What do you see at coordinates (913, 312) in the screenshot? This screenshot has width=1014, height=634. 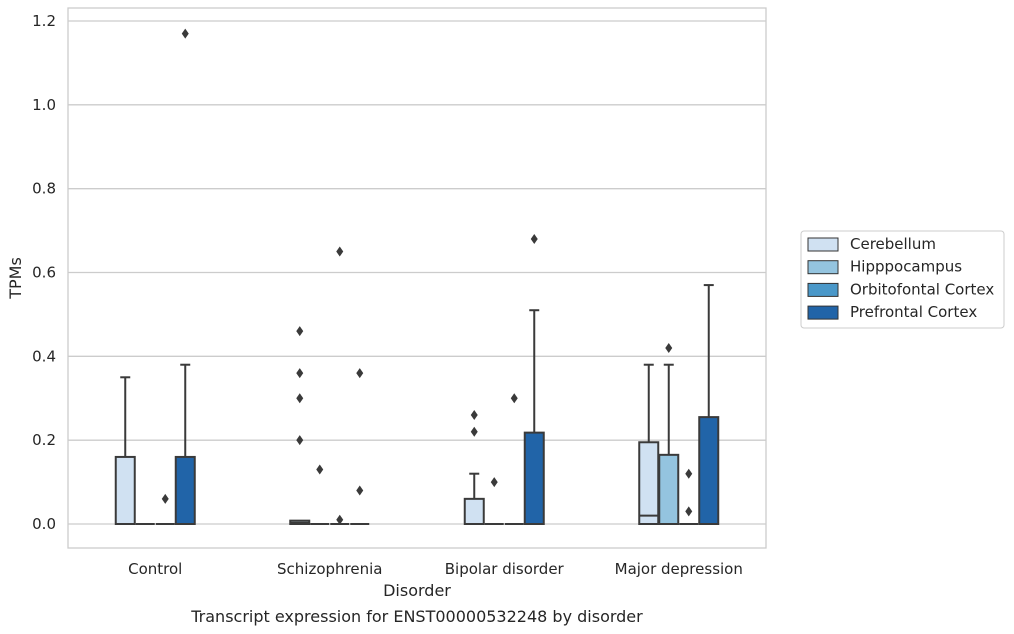 I see `legend-label: Prefrontal Cortex` at bounding box center [913, 312].